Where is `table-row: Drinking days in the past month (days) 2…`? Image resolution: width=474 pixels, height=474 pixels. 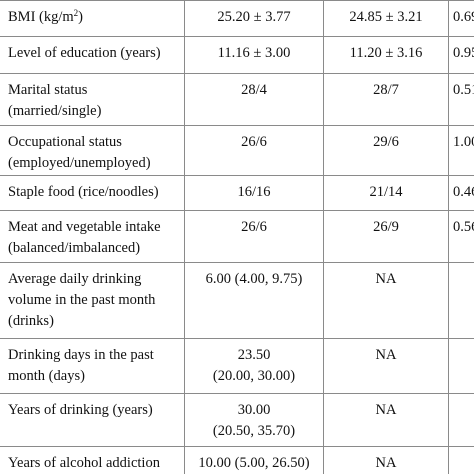
table-row: Drinking days in the past month (days) 2… is located at coordinates (237, 365).